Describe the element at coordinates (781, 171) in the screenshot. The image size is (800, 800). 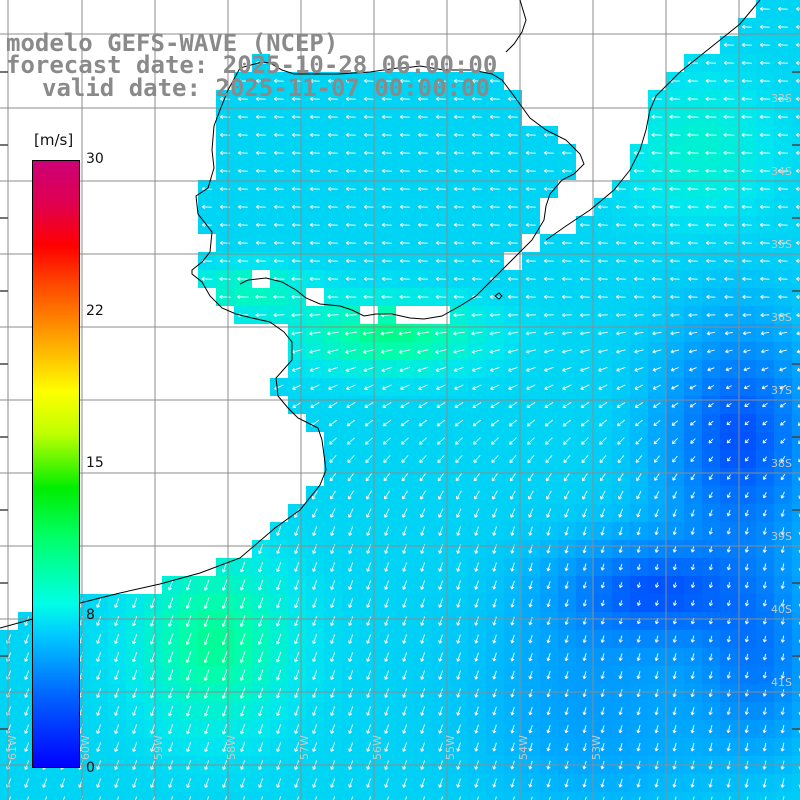
I see `lat-label: 34S` at that location.